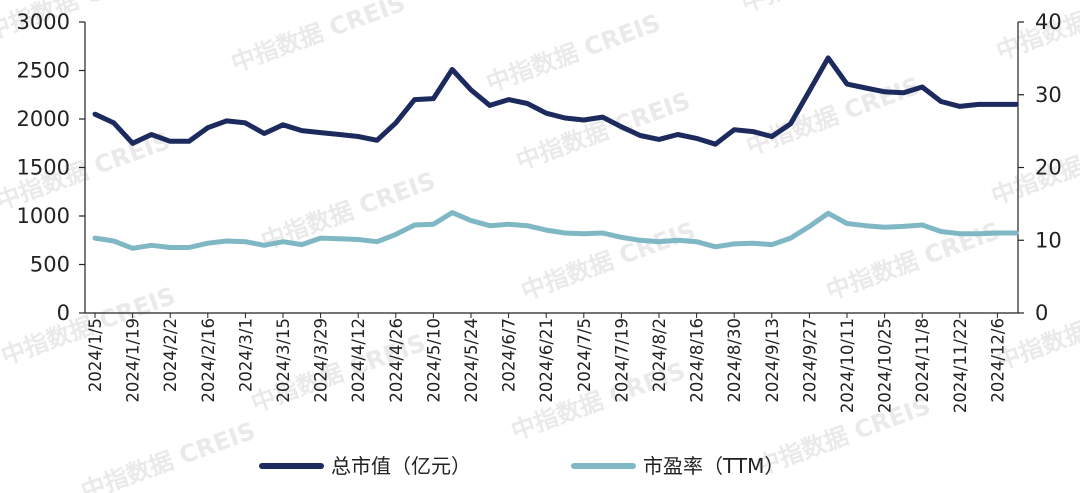  What do you see at coordinates (885, 365) in the screenshot?
I see `x-tick-label: 2024/10/25` at bounding box center [885, 365].